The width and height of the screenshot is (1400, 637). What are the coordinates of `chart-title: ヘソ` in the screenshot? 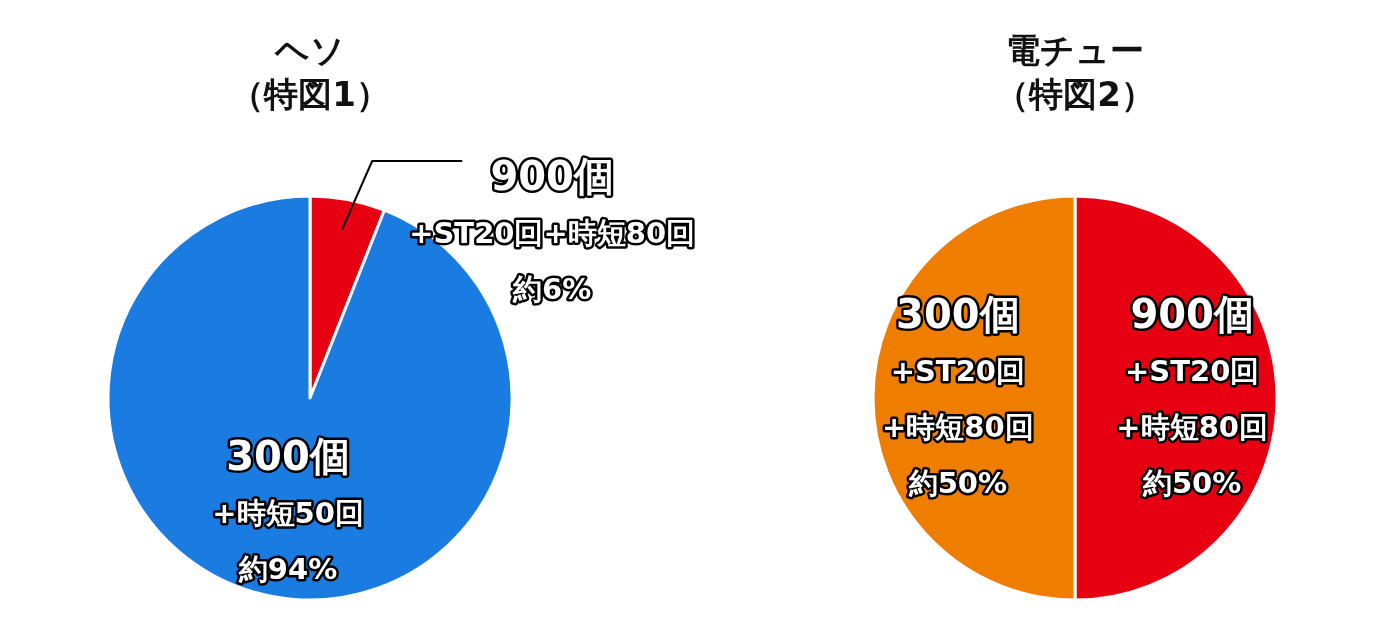 It's located at (309, 50).